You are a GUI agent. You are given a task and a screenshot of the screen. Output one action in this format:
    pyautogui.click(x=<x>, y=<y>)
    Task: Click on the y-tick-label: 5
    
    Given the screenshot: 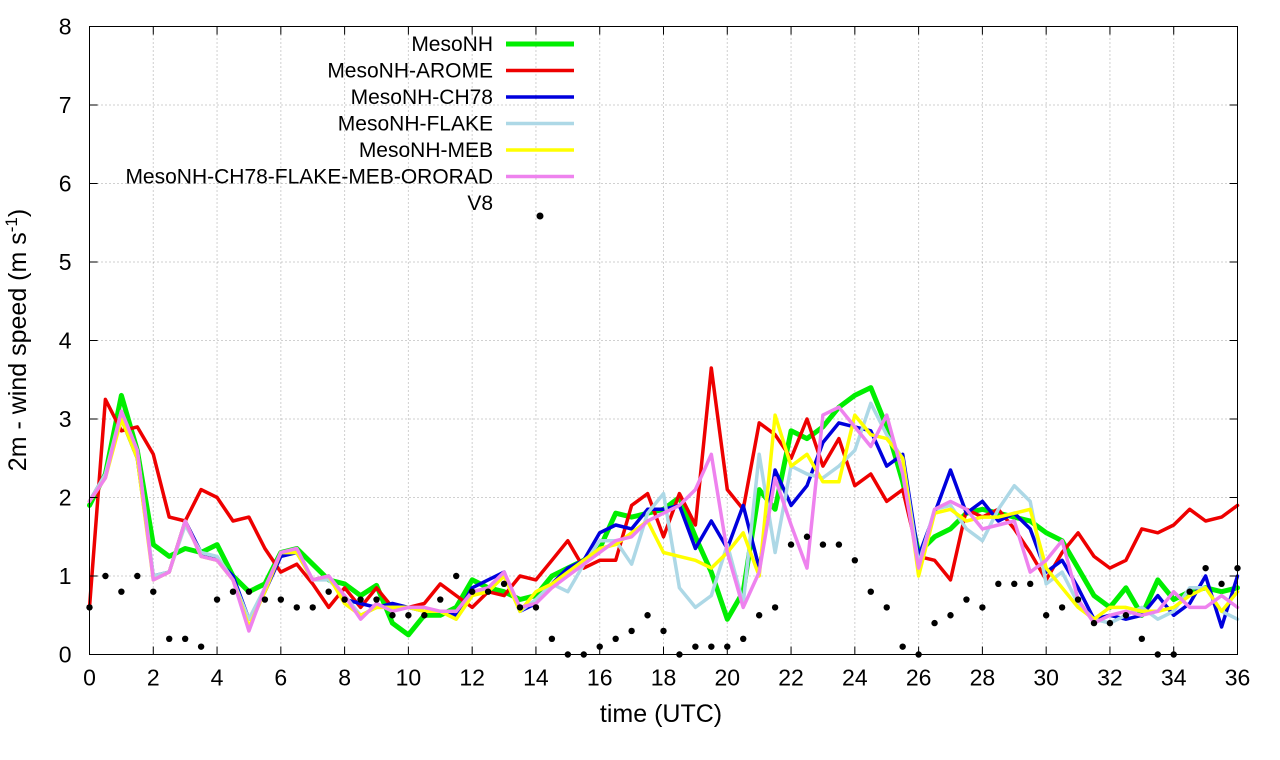 What is the action you would take?
    pyautogui.click(x=65, y=262)
    